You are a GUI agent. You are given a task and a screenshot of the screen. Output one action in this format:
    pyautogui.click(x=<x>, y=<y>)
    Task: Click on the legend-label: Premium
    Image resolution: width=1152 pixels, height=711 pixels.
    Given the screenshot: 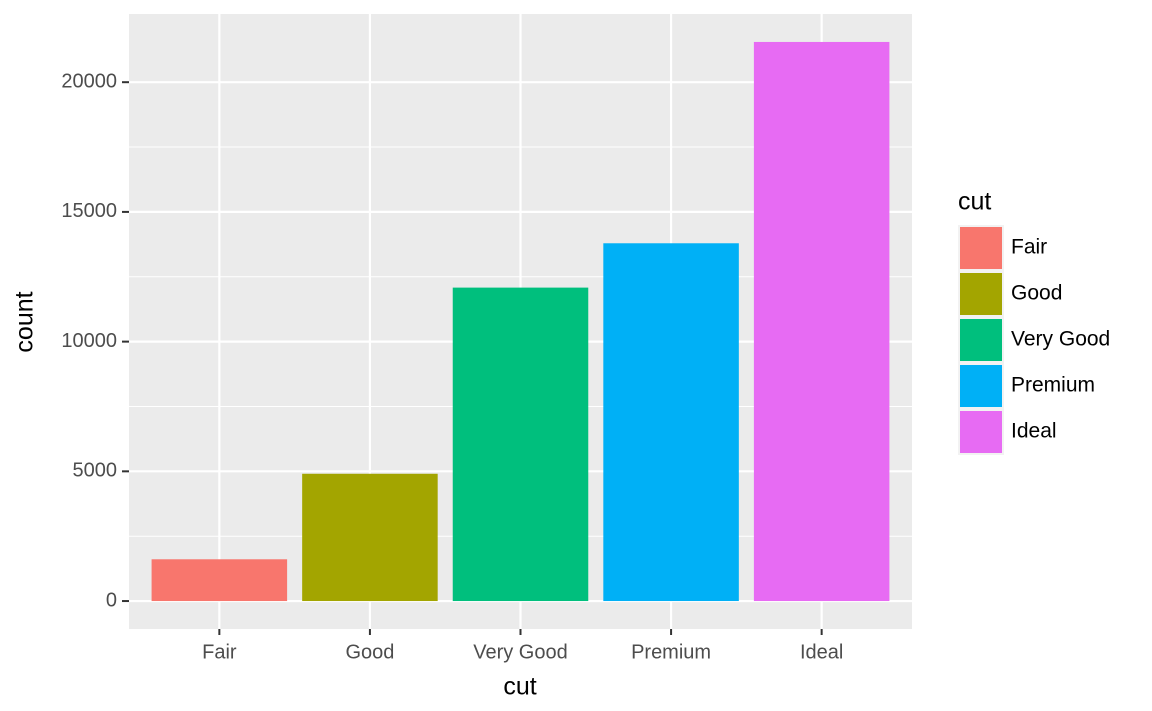 What is the action you would take?
    pyautogui.click(x=1053, y=385)
    